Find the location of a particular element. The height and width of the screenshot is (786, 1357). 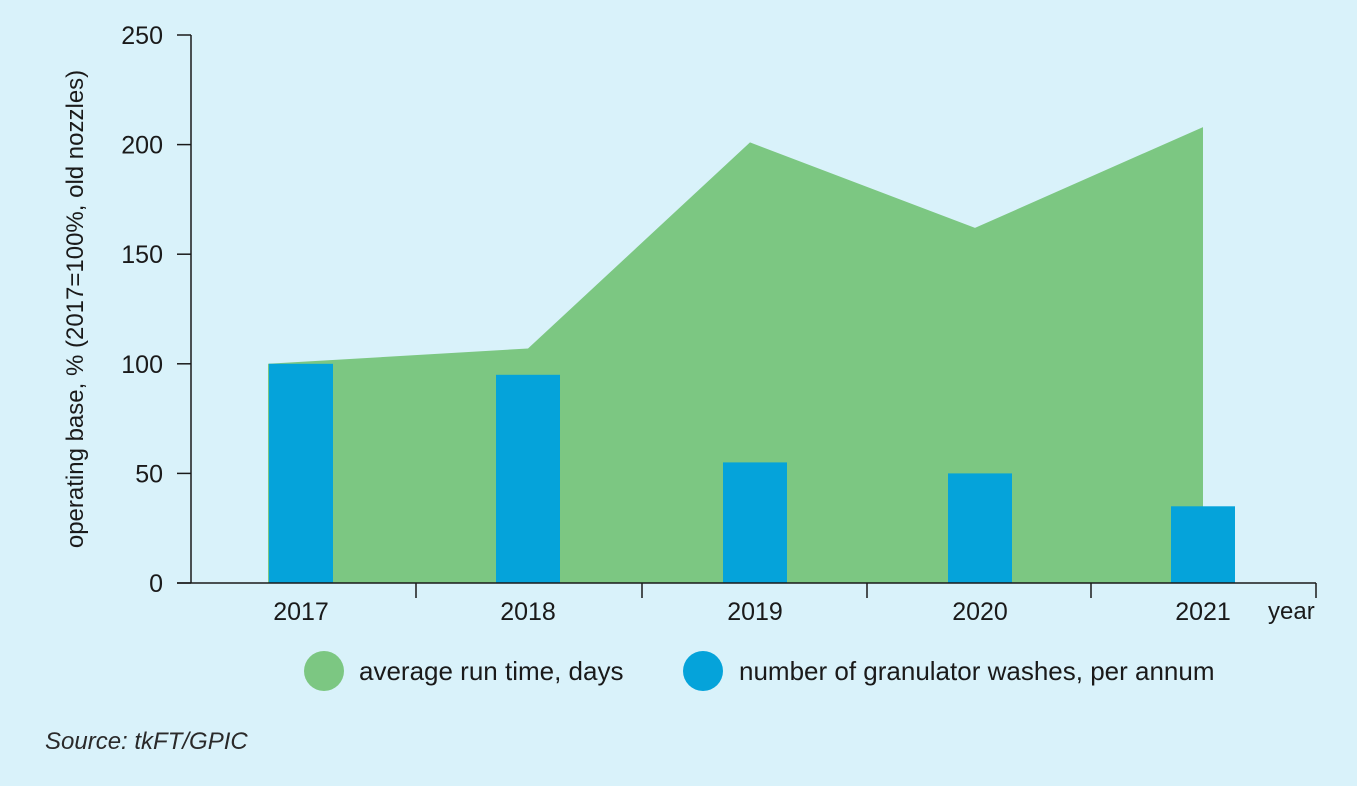

x-tick-label: 2017 is located at coordinates (301, 612).